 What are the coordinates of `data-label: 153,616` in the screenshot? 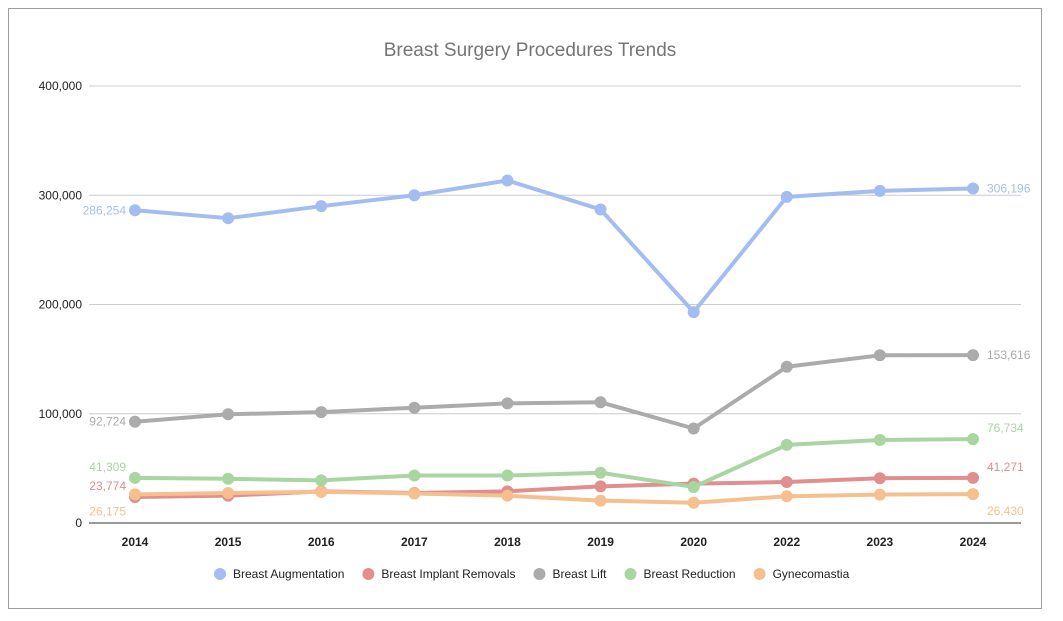 It's located at (1009, 355).